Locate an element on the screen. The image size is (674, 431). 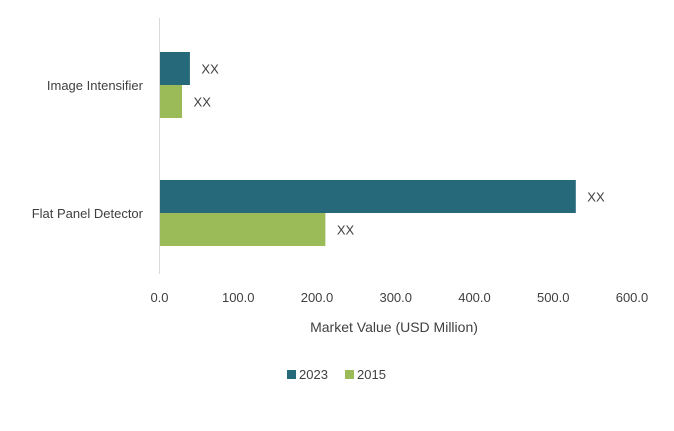
category-label: Image Intensifier is located at coordinates (95, 85).